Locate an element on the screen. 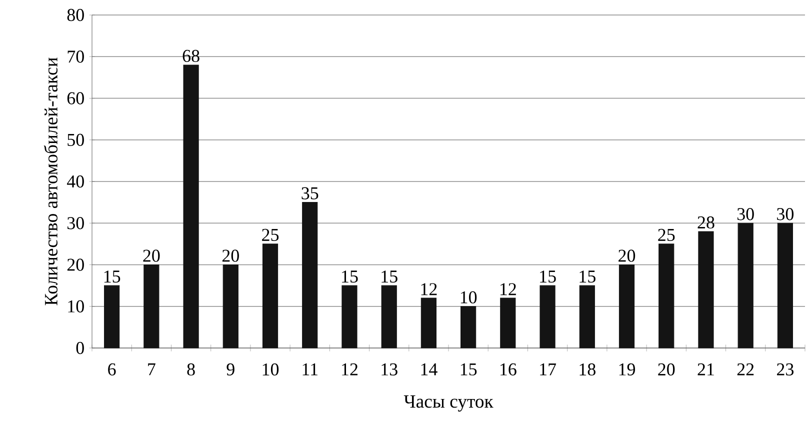 The width and height of the screenshot is (809, 437). x-tick-label: 10 is located at coordinates (270, 369).